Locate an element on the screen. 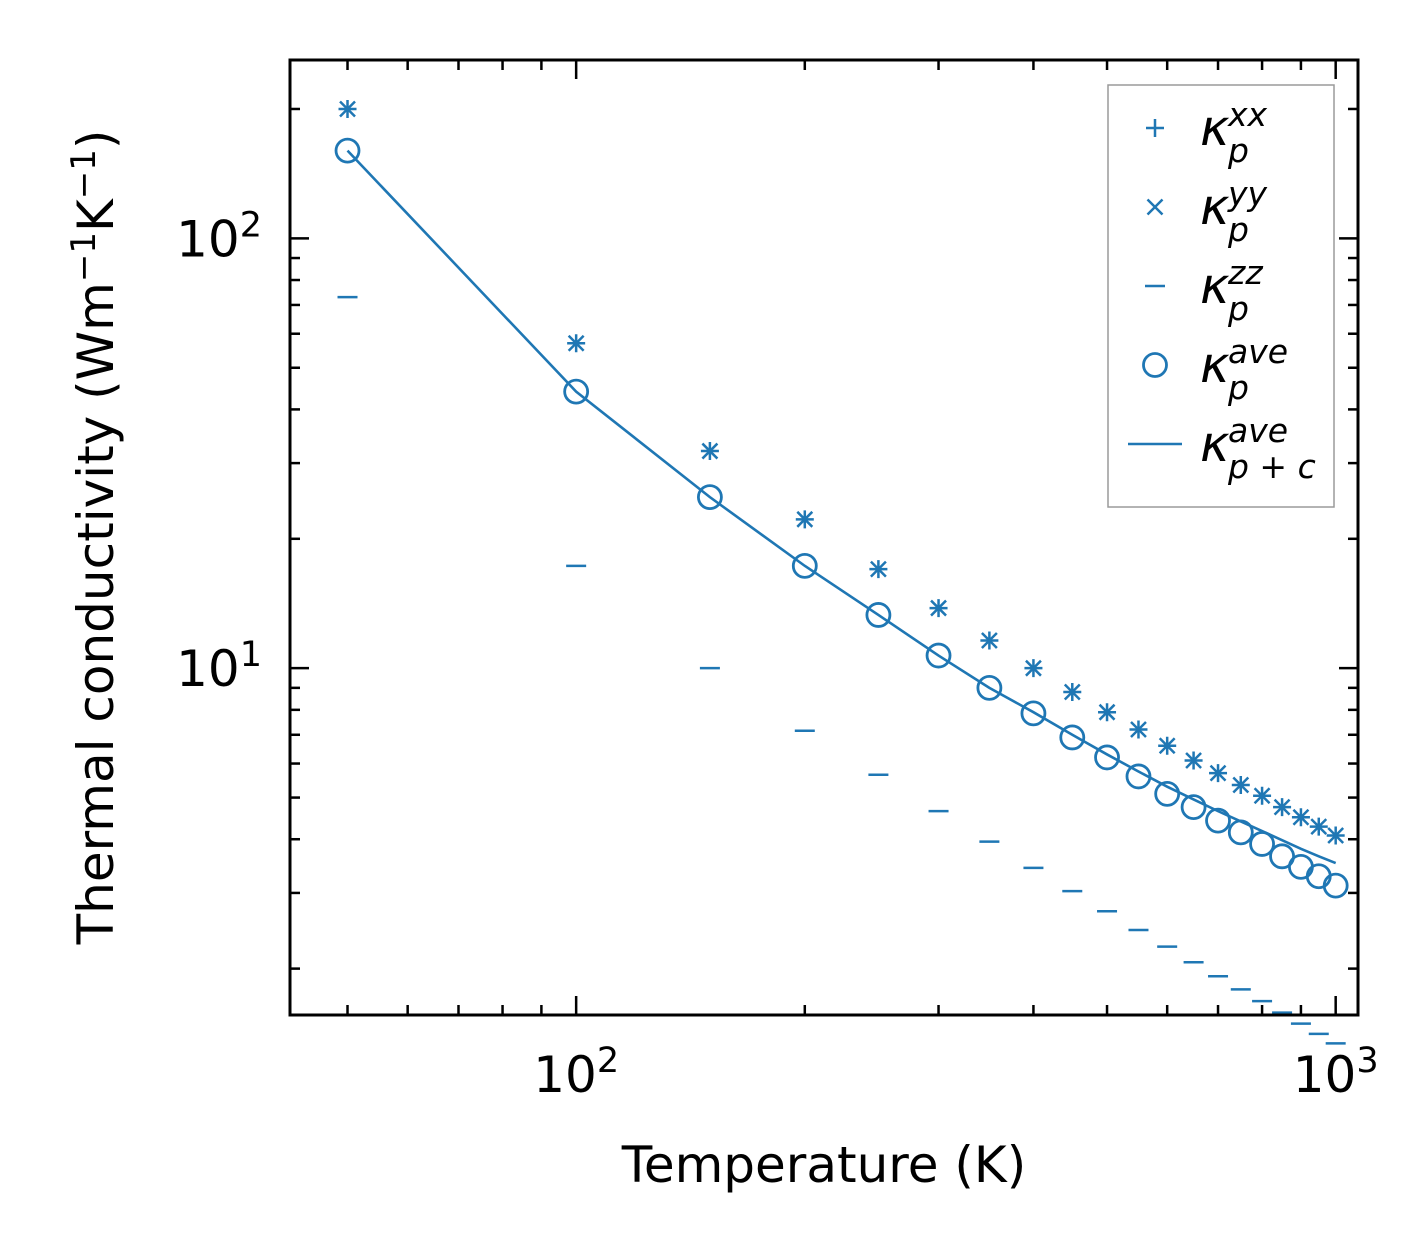 The height and width of the screenshot is (1254, 1420). legend-superscript: xx is located at coordinates (1247, 114).